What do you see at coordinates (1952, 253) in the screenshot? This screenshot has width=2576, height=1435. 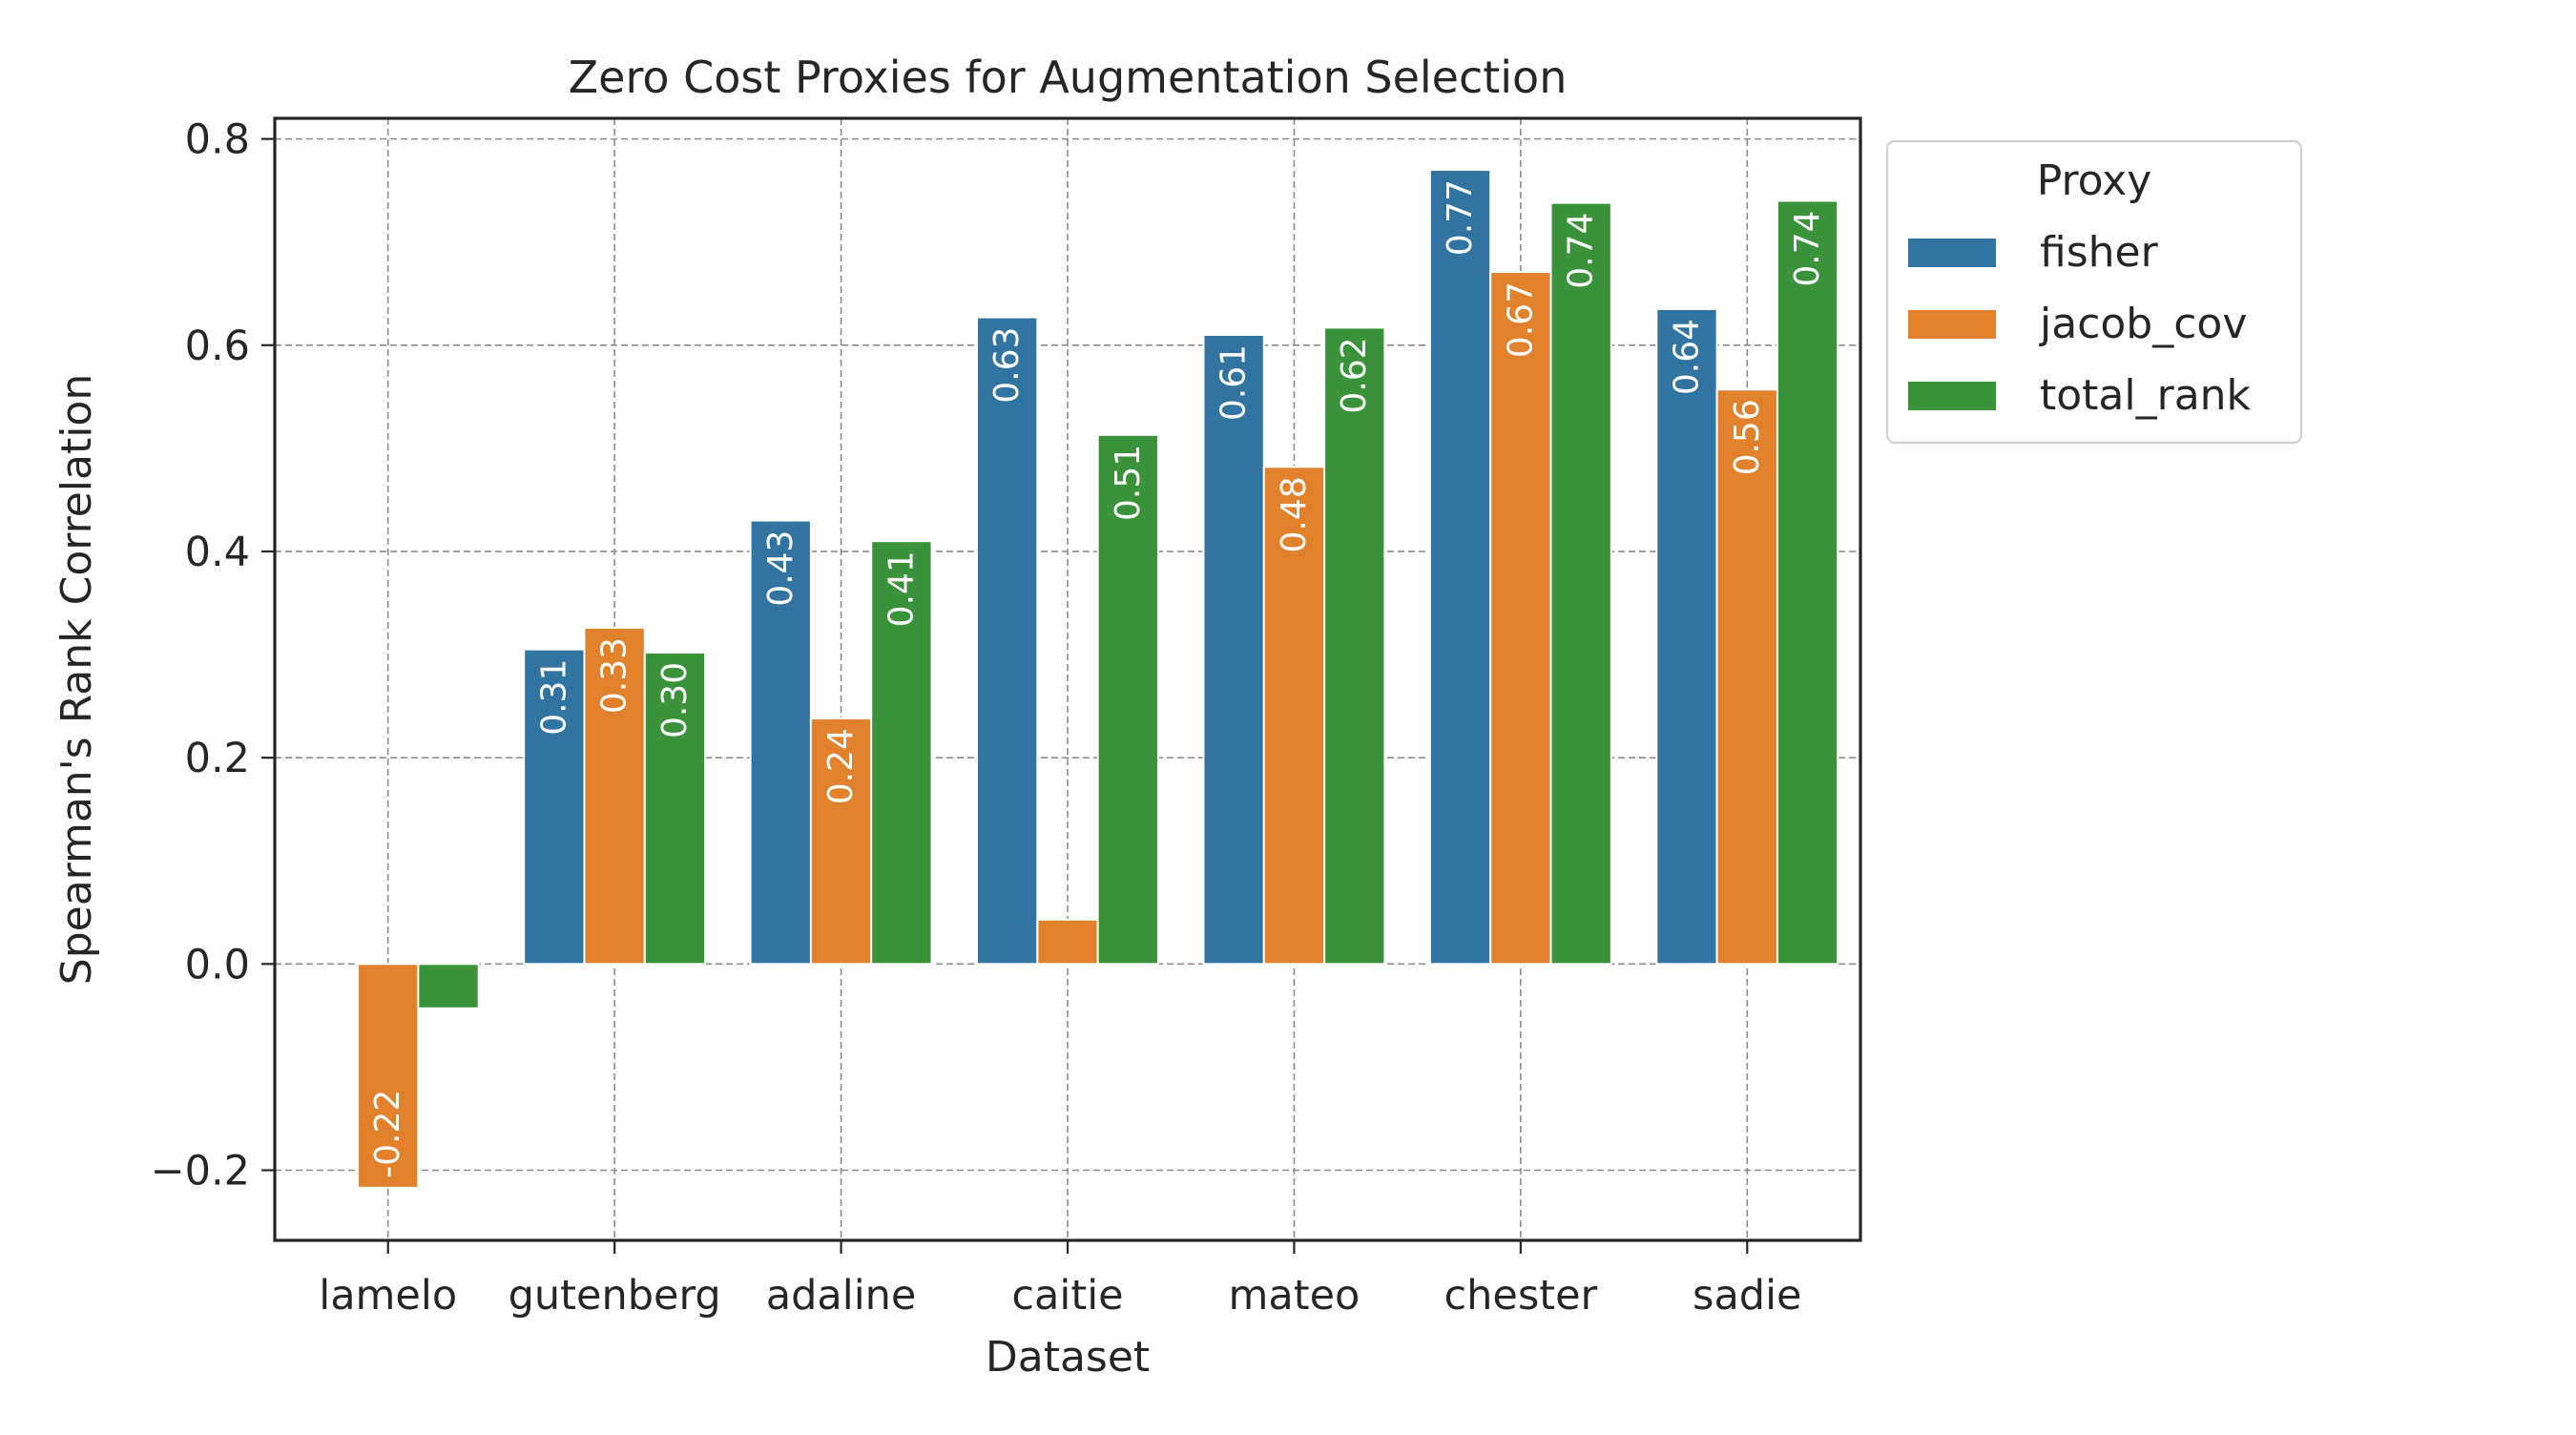 I see `legend-swatch-fisher` at bounding box center [1952, 253].